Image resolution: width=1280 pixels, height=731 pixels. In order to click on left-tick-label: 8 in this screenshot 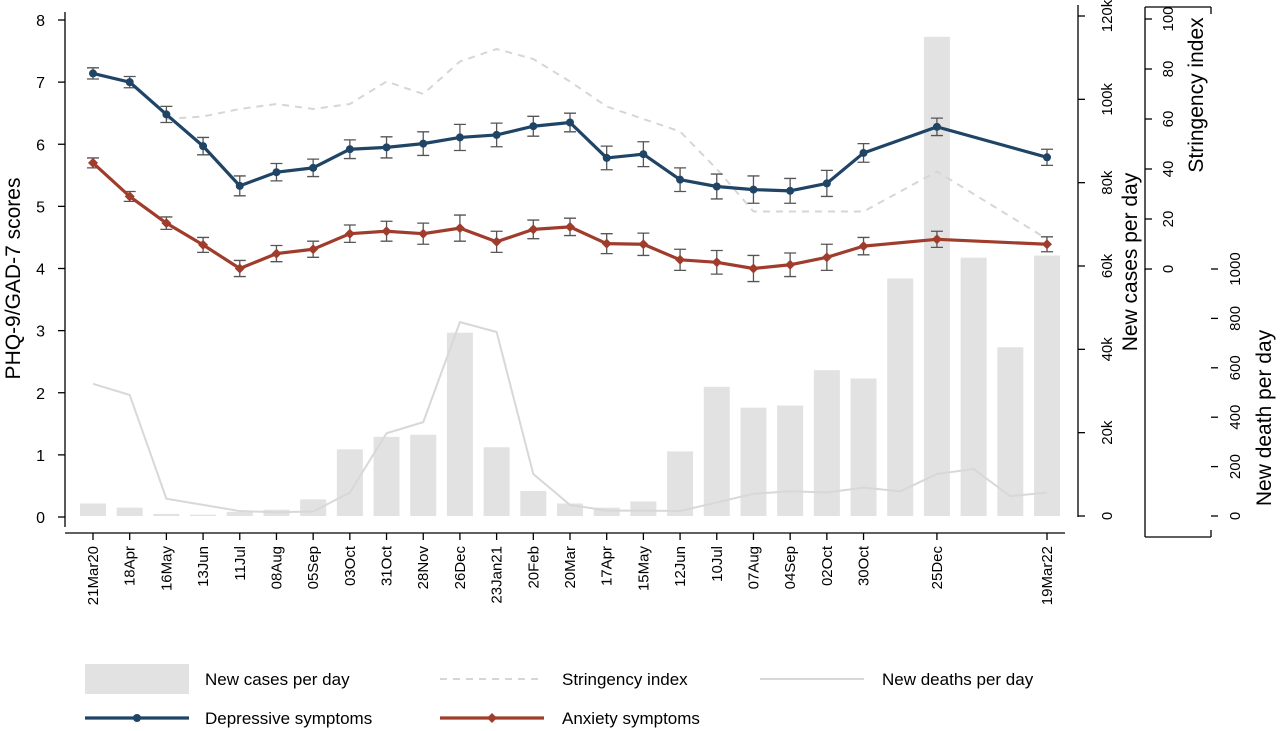, I will do `click(40, 21)`.